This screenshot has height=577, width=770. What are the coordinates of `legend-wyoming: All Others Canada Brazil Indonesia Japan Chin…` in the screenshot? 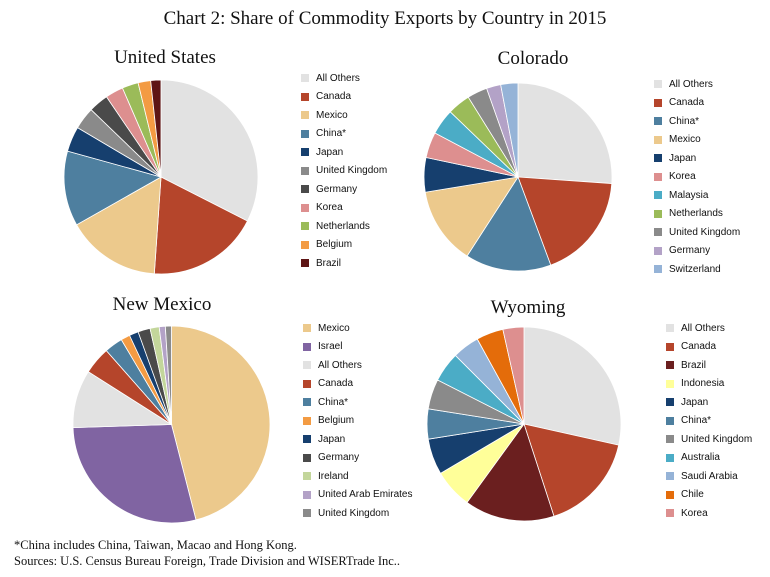 It's located at (709, 421).